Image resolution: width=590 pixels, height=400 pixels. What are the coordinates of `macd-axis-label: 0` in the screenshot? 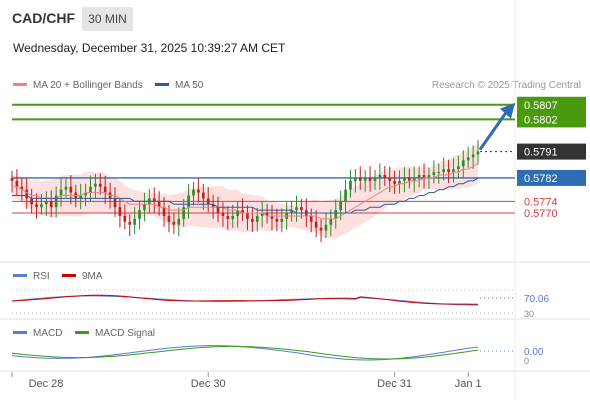 It's located at (526, 361).